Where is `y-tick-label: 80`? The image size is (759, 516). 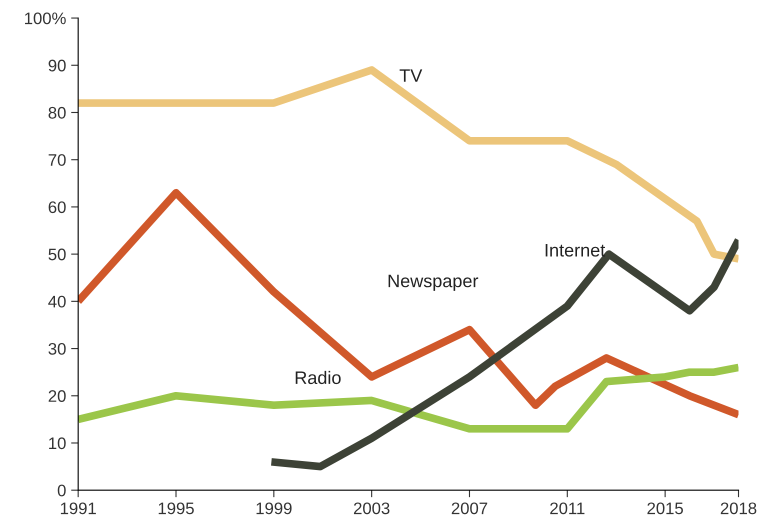 y-tick-label: 80 is located at coordinates (57, 112).